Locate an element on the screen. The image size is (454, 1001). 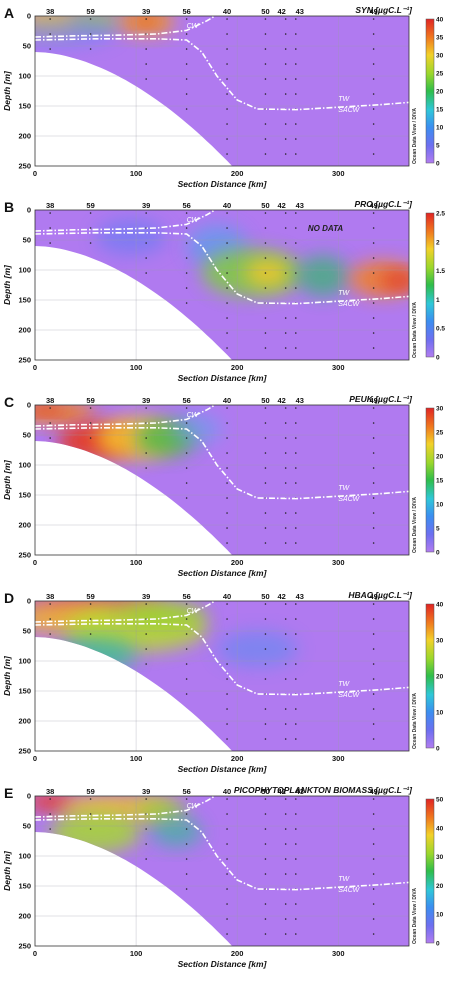
panel-title: PEUK [µgC.L⁻¹] is located at coordinates (381, 399).